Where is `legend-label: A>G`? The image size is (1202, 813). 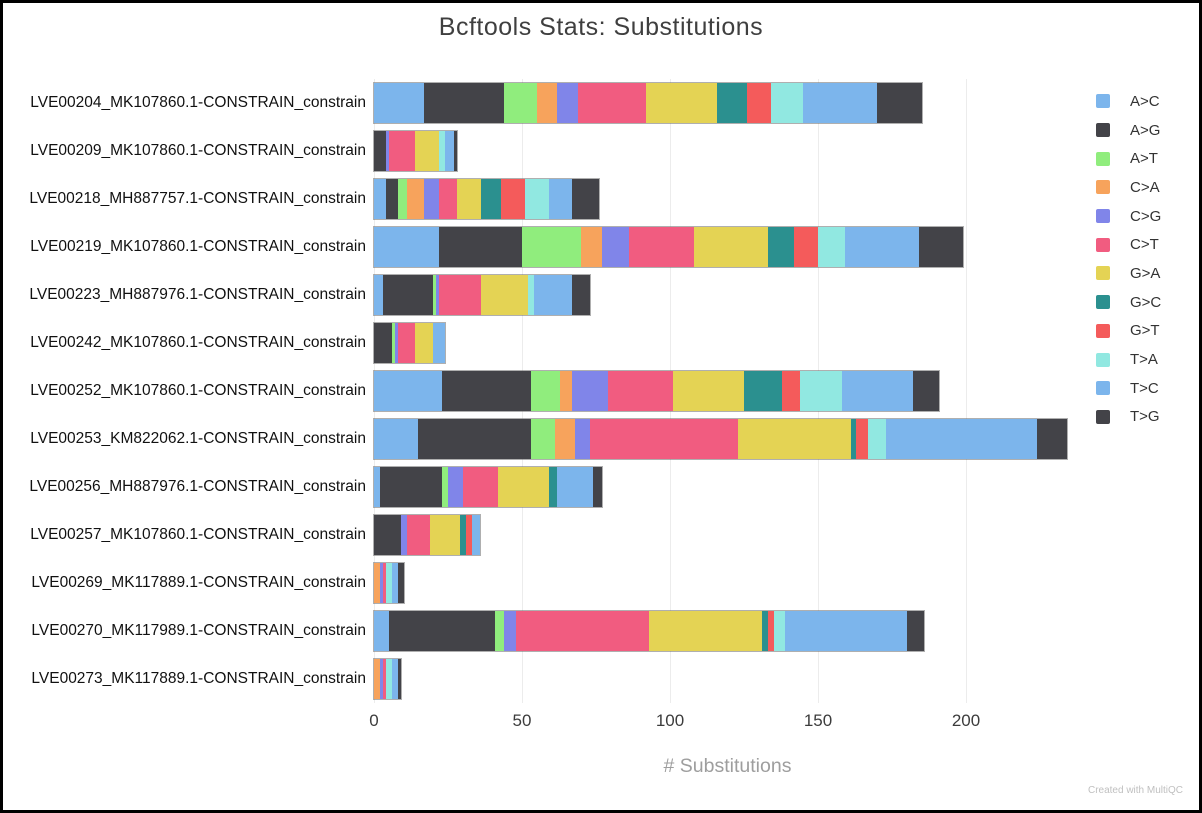
legend-label: A>G is located at coordinates (1145, 130).